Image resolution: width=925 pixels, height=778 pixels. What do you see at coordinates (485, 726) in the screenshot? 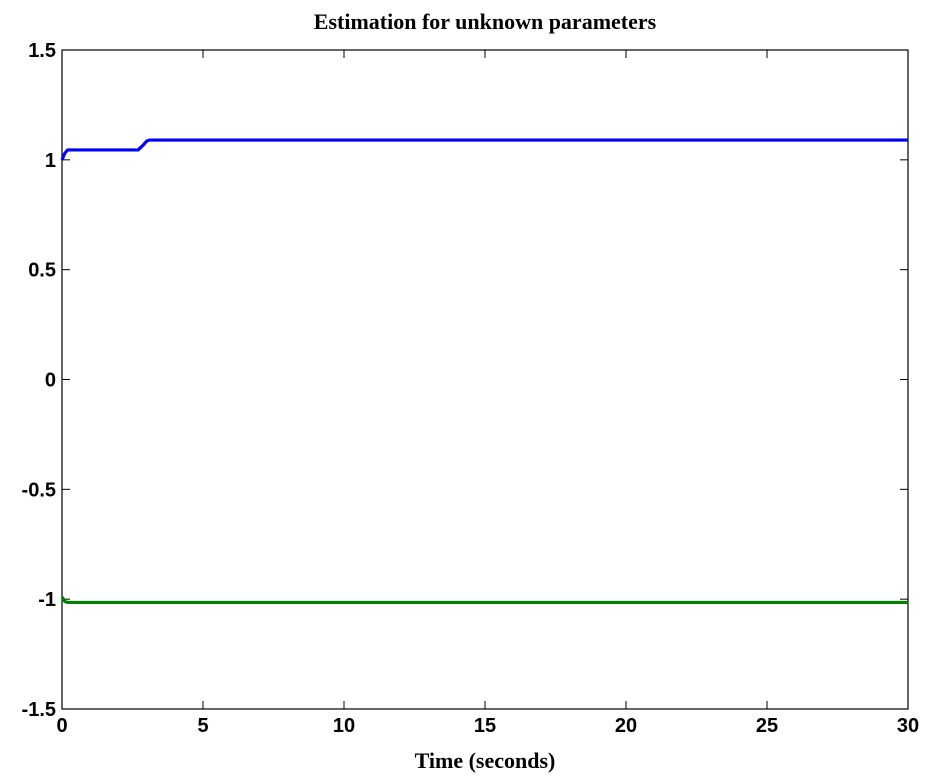
I see `x-tick-label: 15` at bounding box center [485, 726].